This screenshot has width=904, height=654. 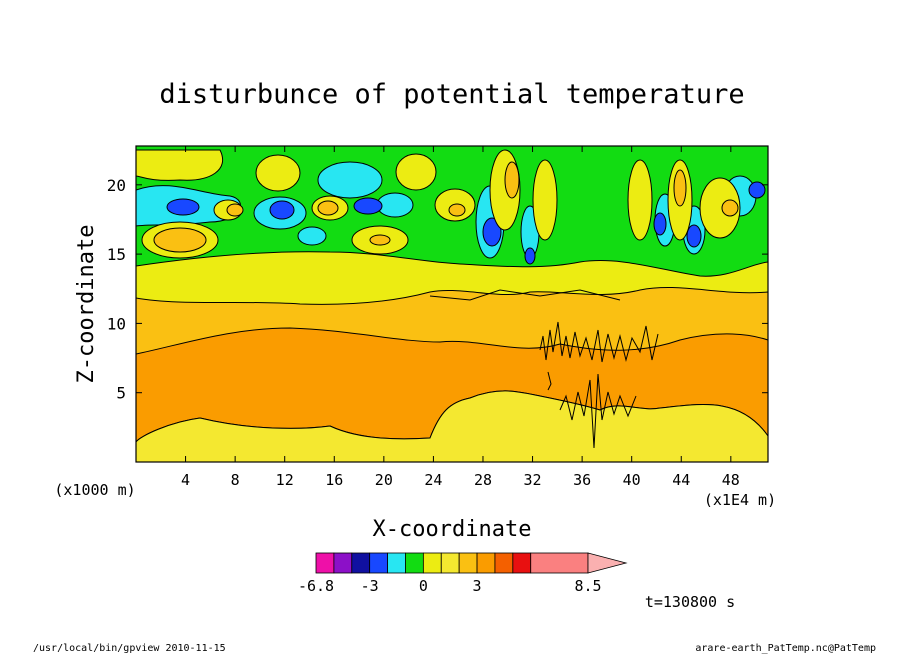 I want to click on y-tick-label: 20, so click(x=116, y=185).